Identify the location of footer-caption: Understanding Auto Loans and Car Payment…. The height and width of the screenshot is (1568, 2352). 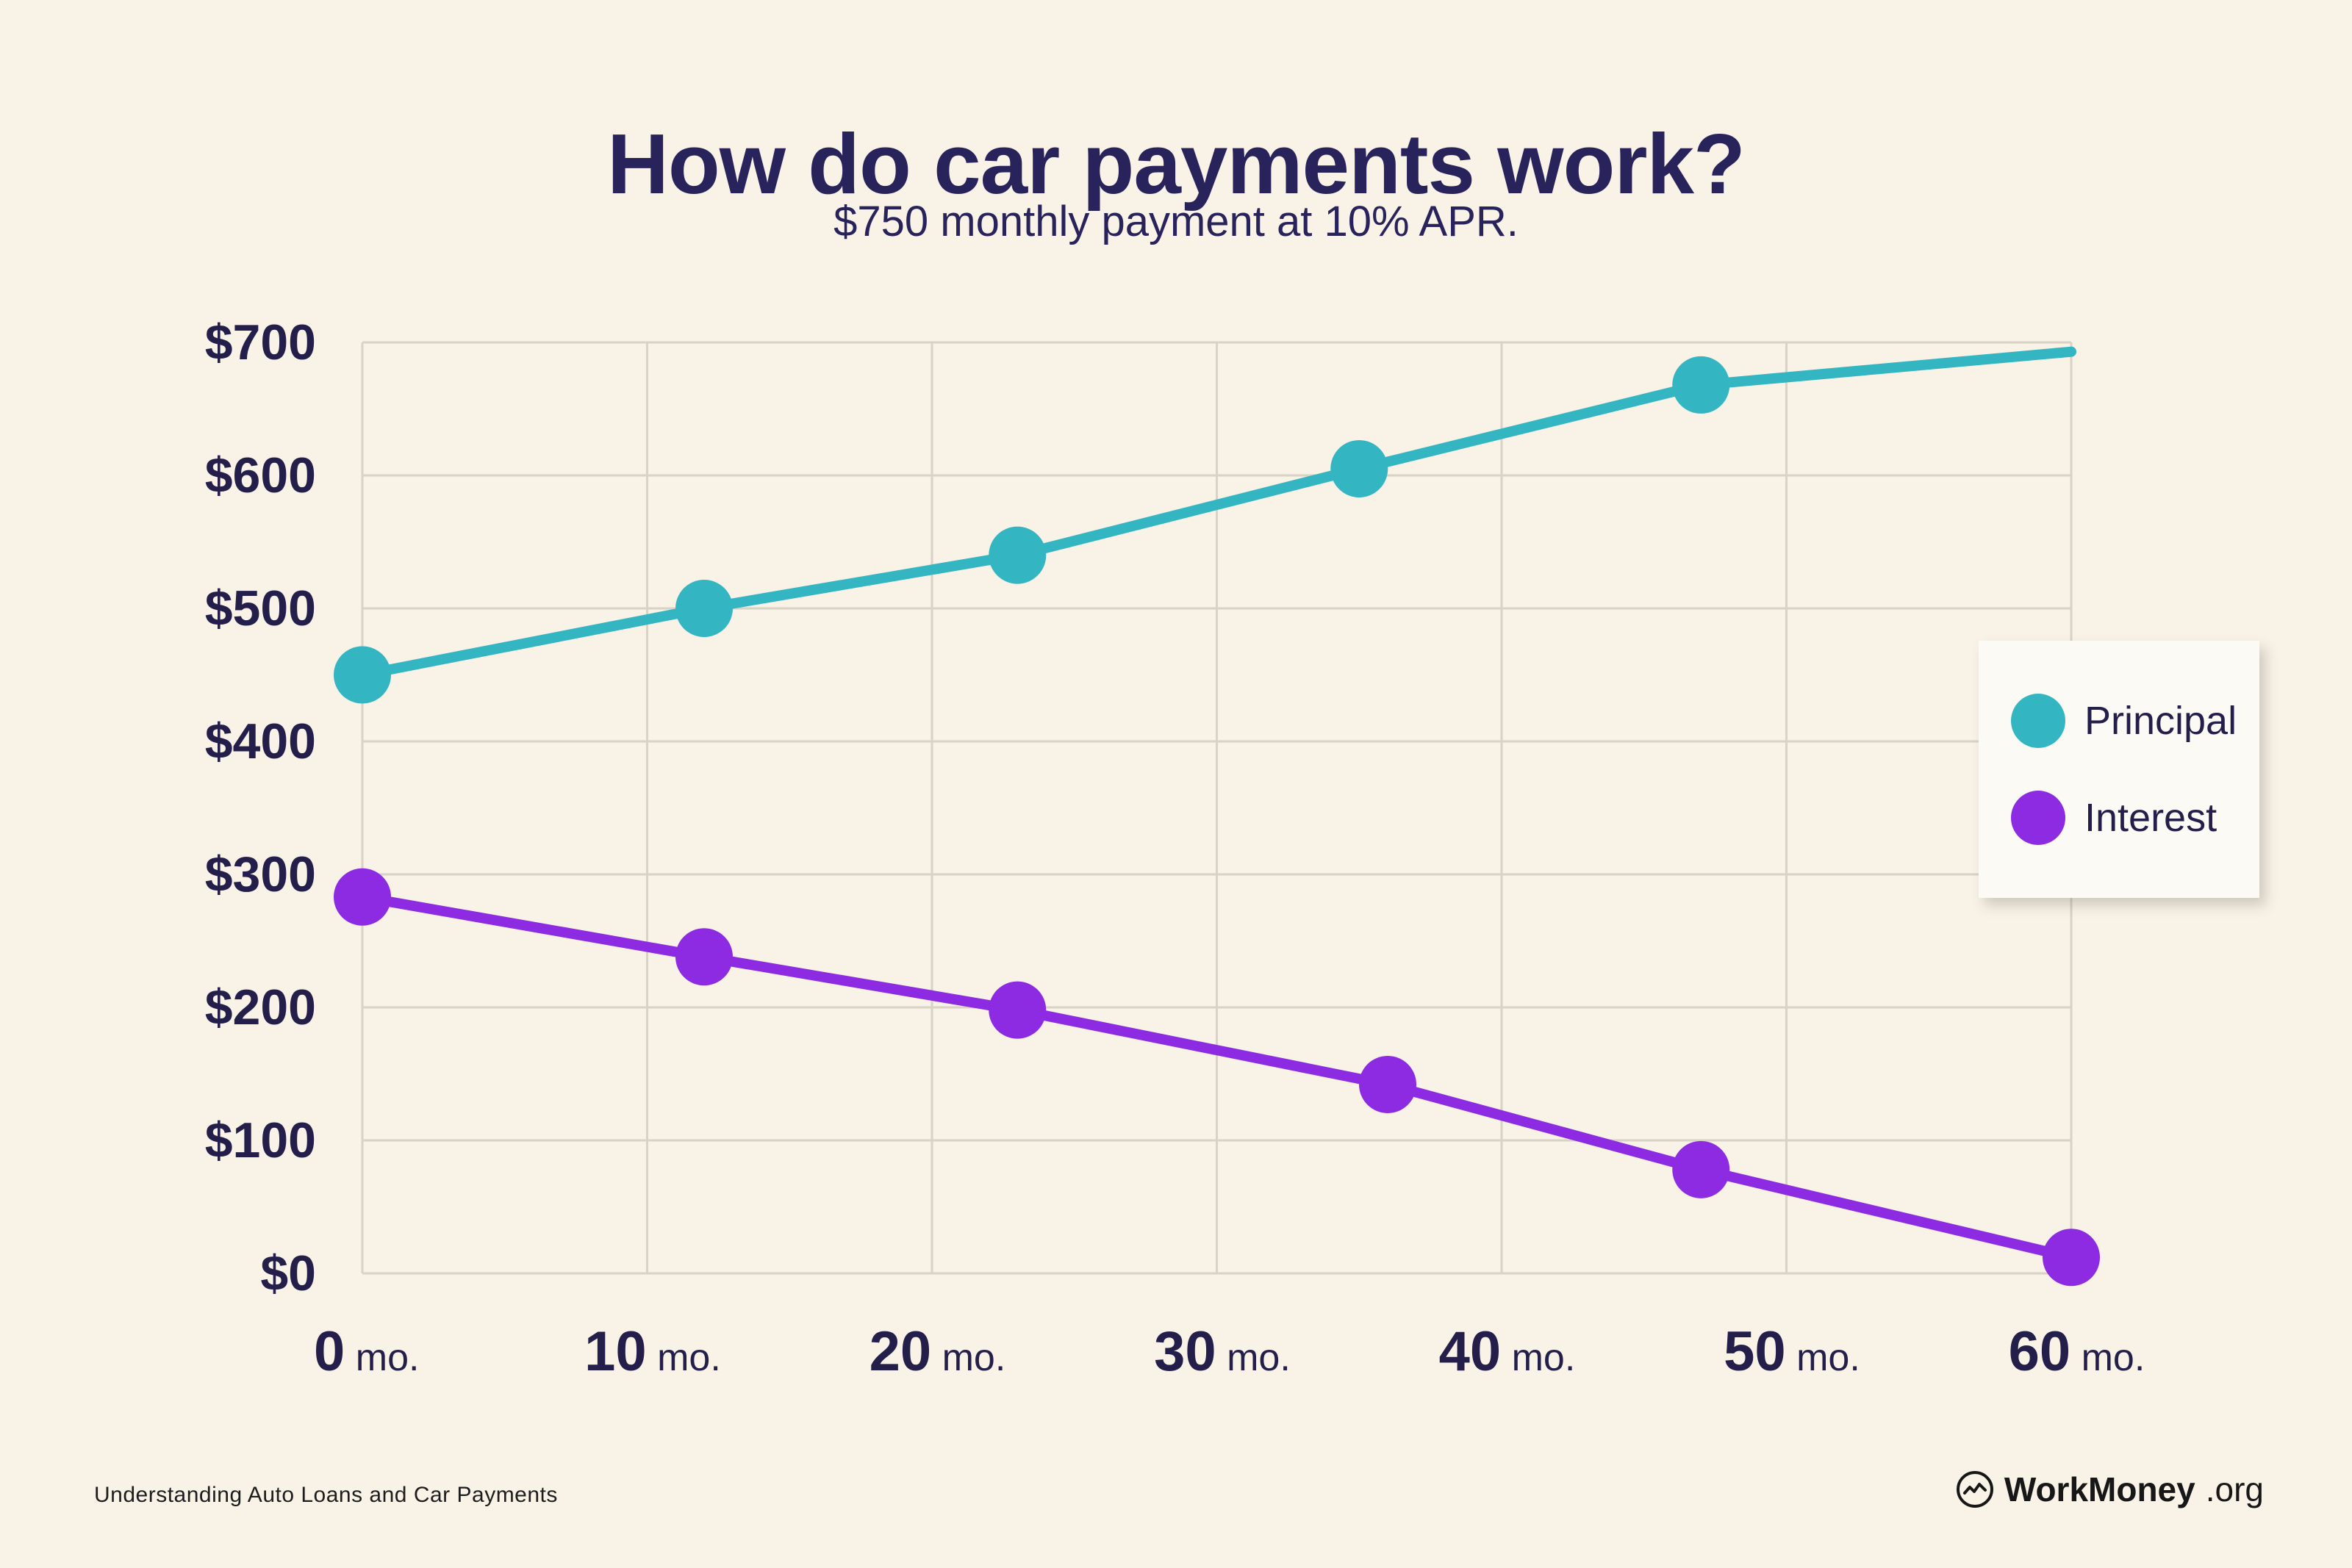
(326, 1495).